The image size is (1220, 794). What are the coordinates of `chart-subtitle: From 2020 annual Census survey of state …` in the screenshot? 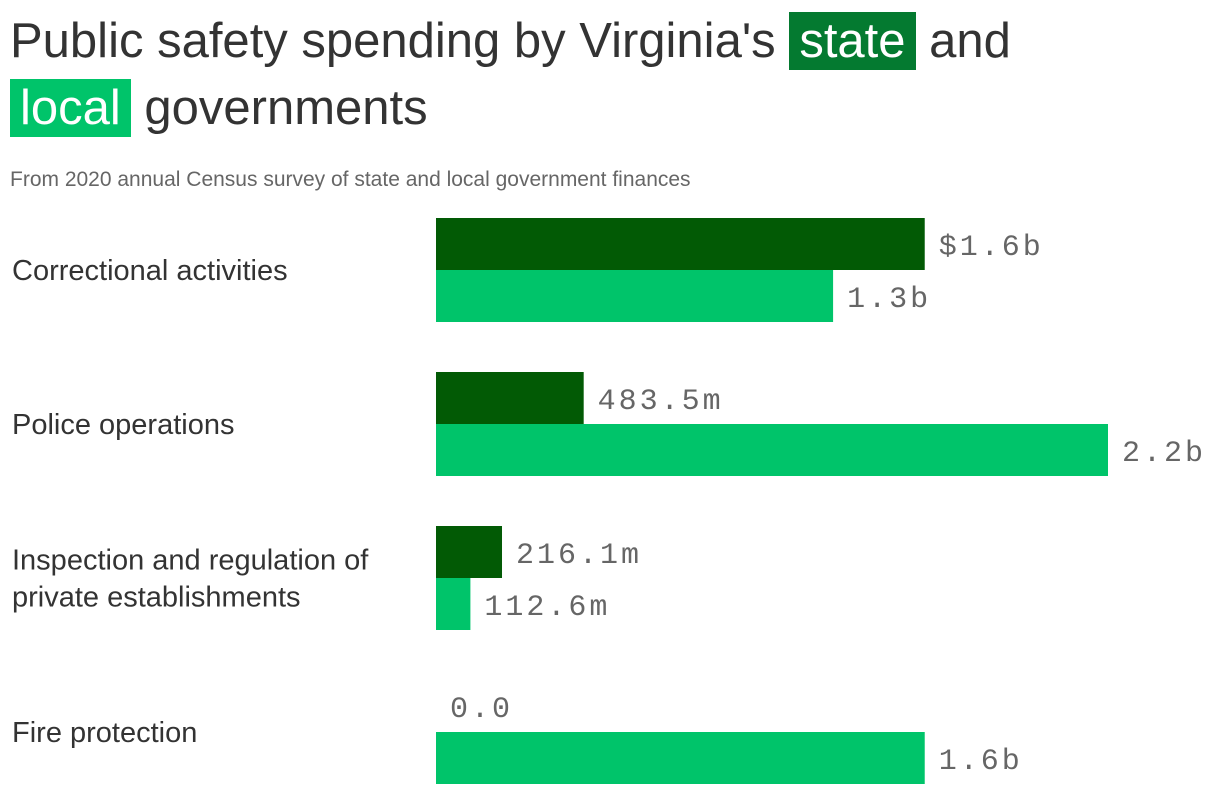 It's located at (350, 179).